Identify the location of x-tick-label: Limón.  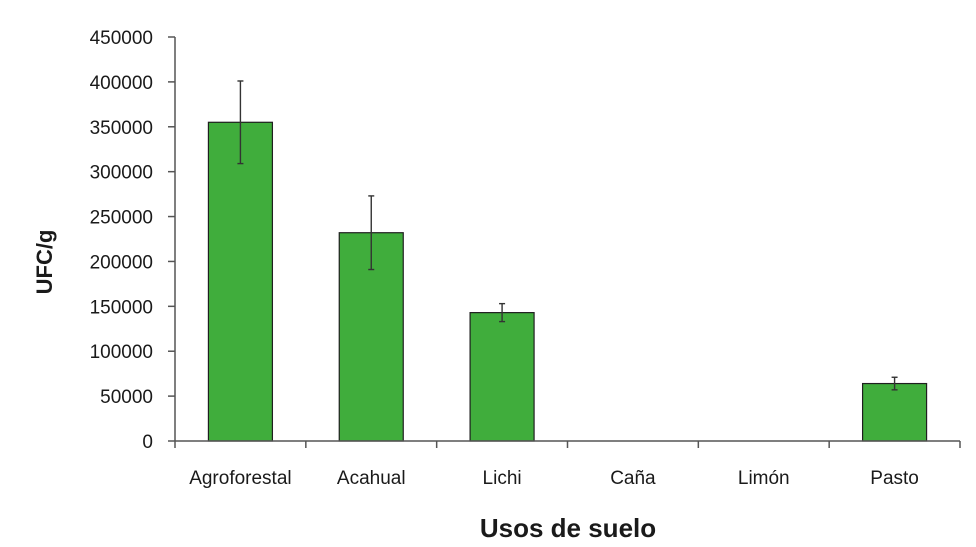
(764, 478).